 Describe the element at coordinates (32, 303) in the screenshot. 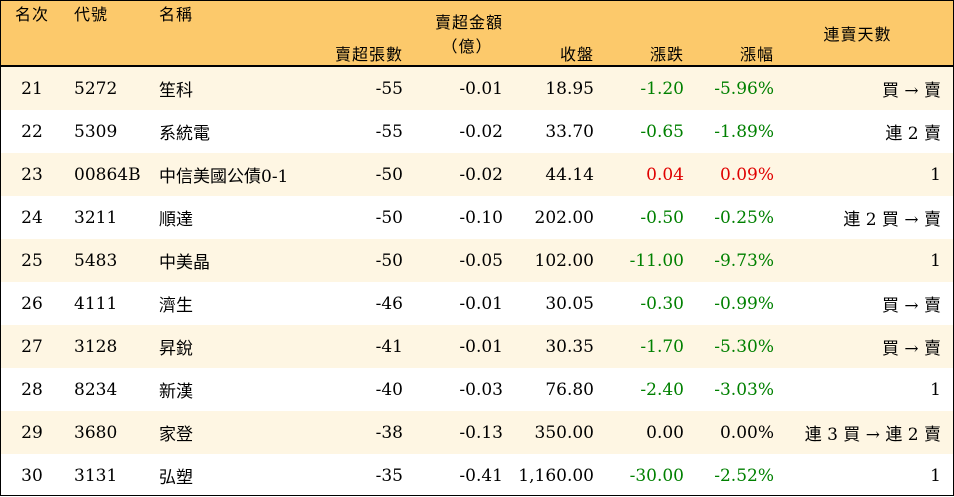

I see `rank-cell: 26` at that location.